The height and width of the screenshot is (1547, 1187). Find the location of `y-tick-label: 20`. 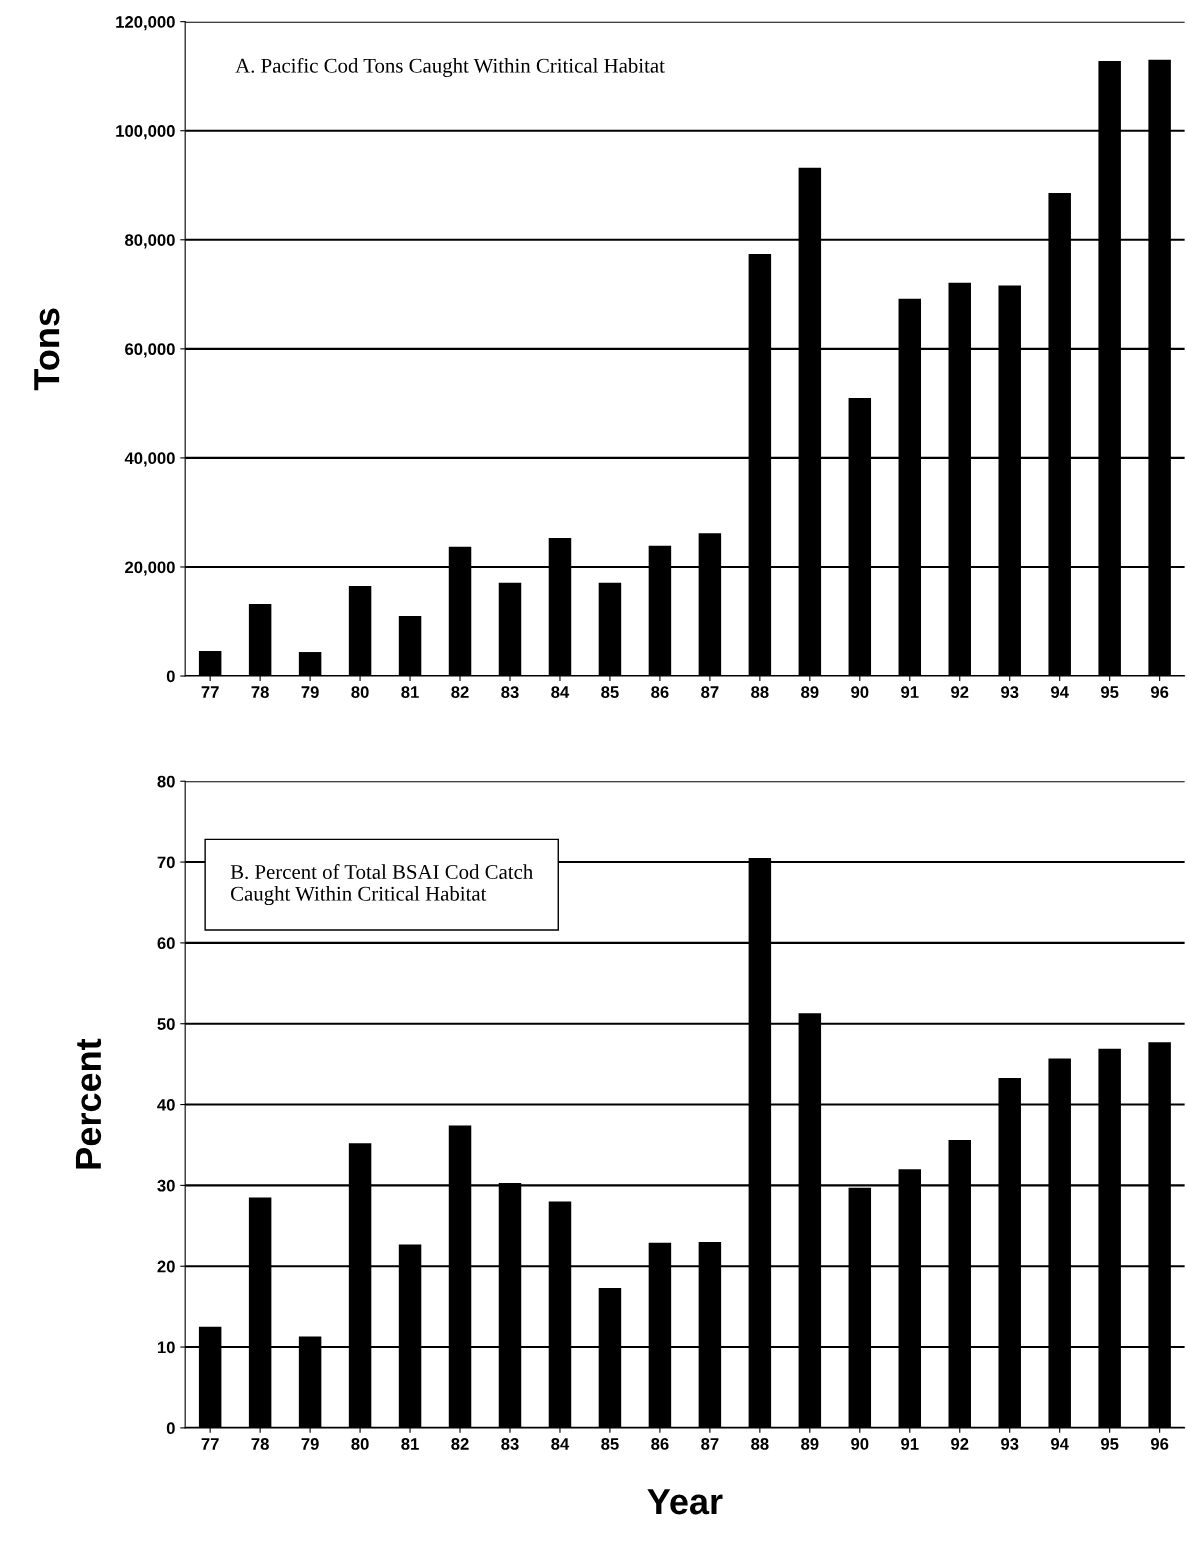

y-tick-label: 20 is located at coordinates (166, 1266).